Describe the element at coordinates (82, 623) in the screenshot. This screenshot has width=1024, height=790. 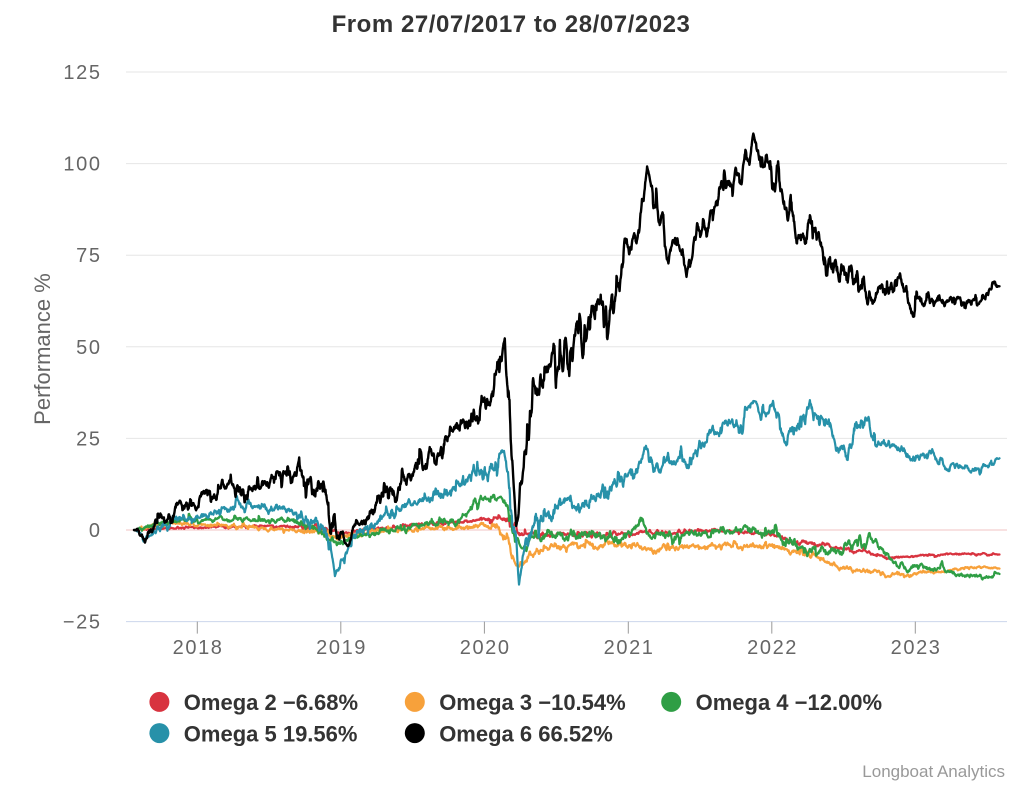
I see `svg-text: −25` at that location.